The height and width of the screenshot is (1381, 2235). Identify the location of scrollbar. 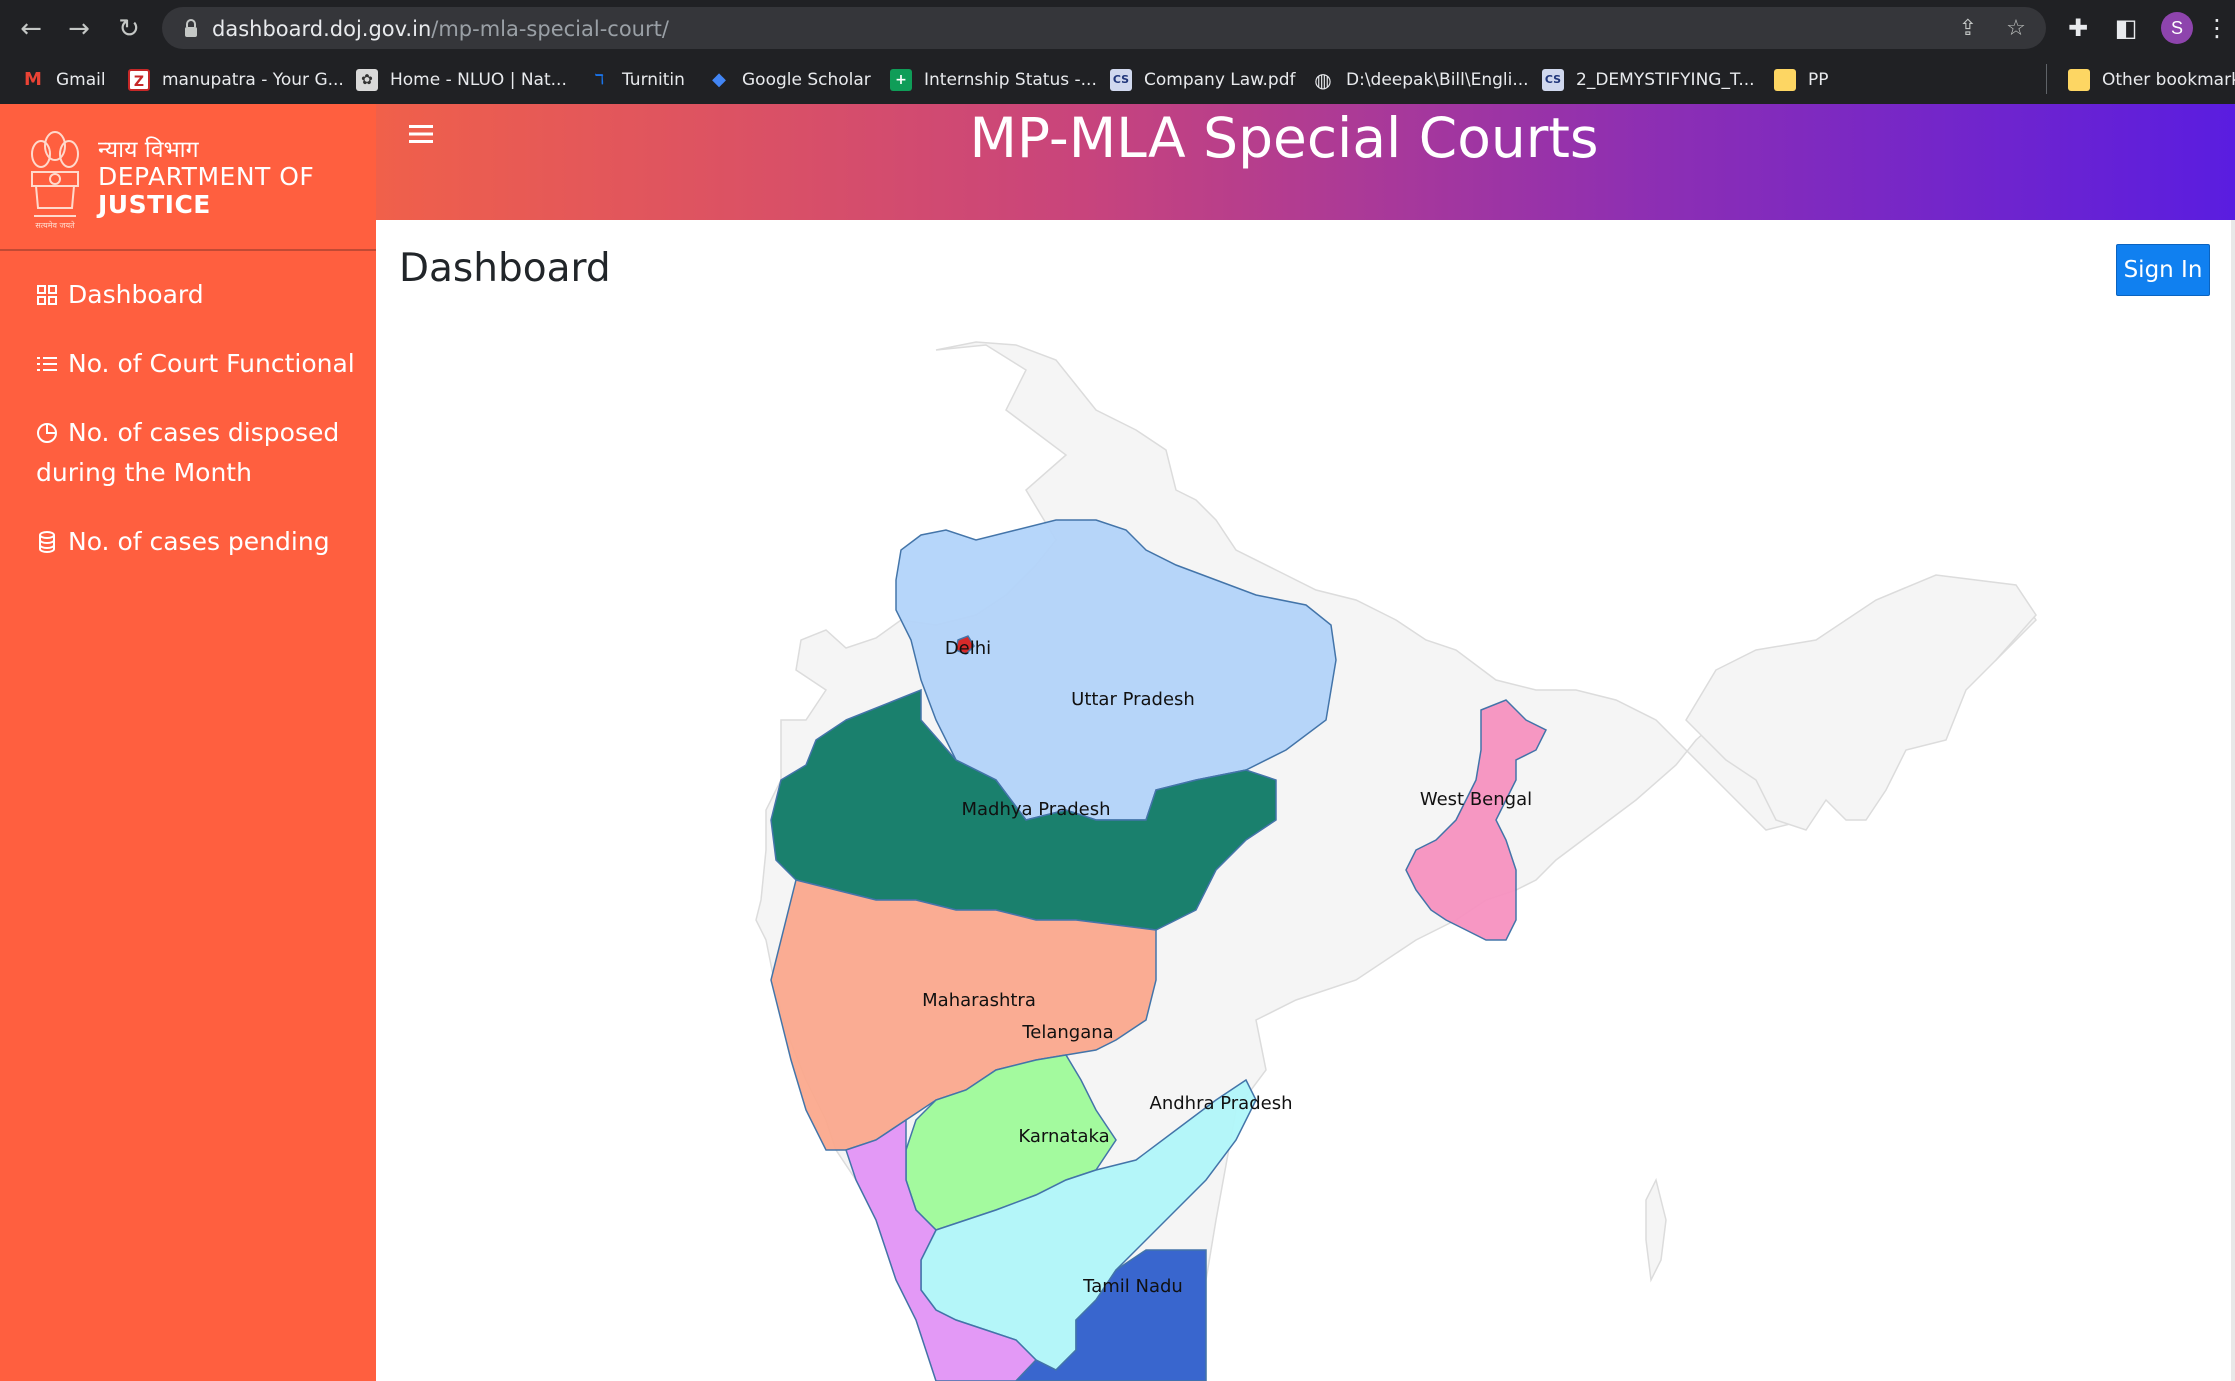
(2233, 800).